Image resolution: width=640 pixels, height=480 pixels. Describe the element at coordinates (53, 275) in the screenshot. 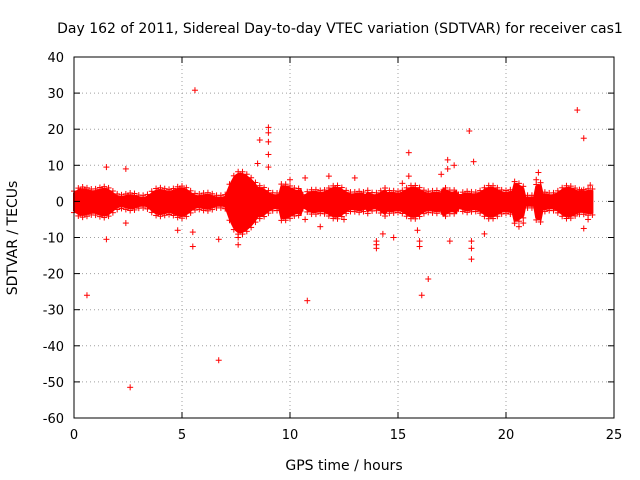

I see `y-tick-label: -20` at that location.